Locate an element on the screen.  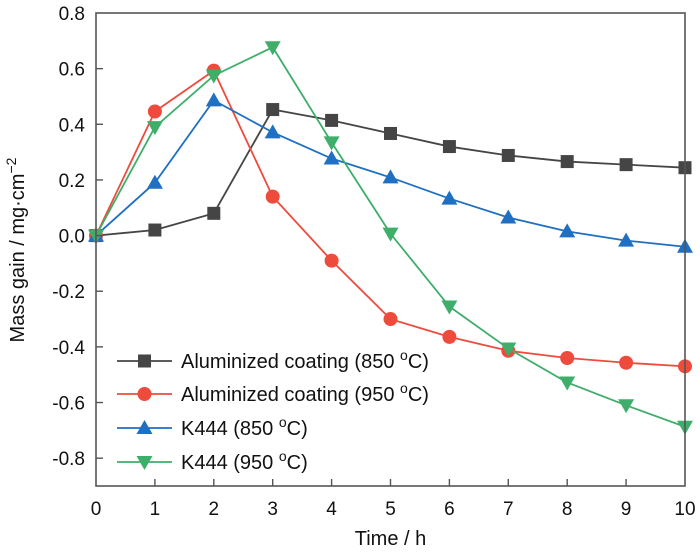
x-tick-label: 7 is located at coordinates (508, 509).